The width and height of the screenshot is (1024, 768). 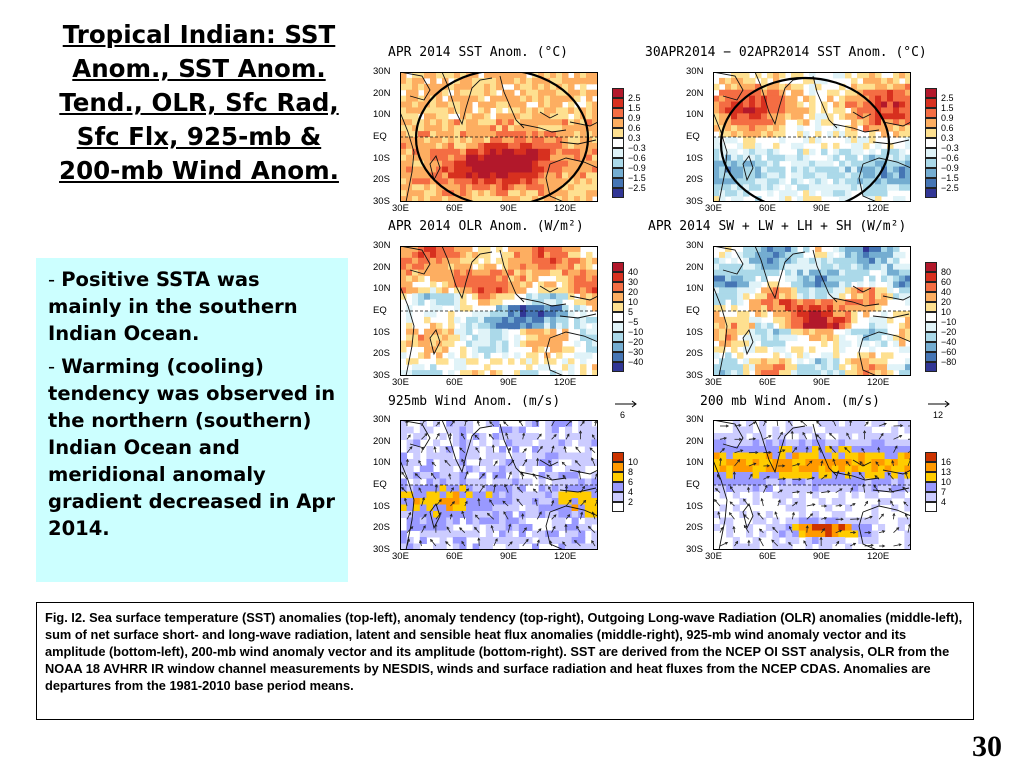 What do you see at coordinates (950, 188) in the screenshot?
I see `colorbar-label: −2.5` at bounding box center [950, 188].